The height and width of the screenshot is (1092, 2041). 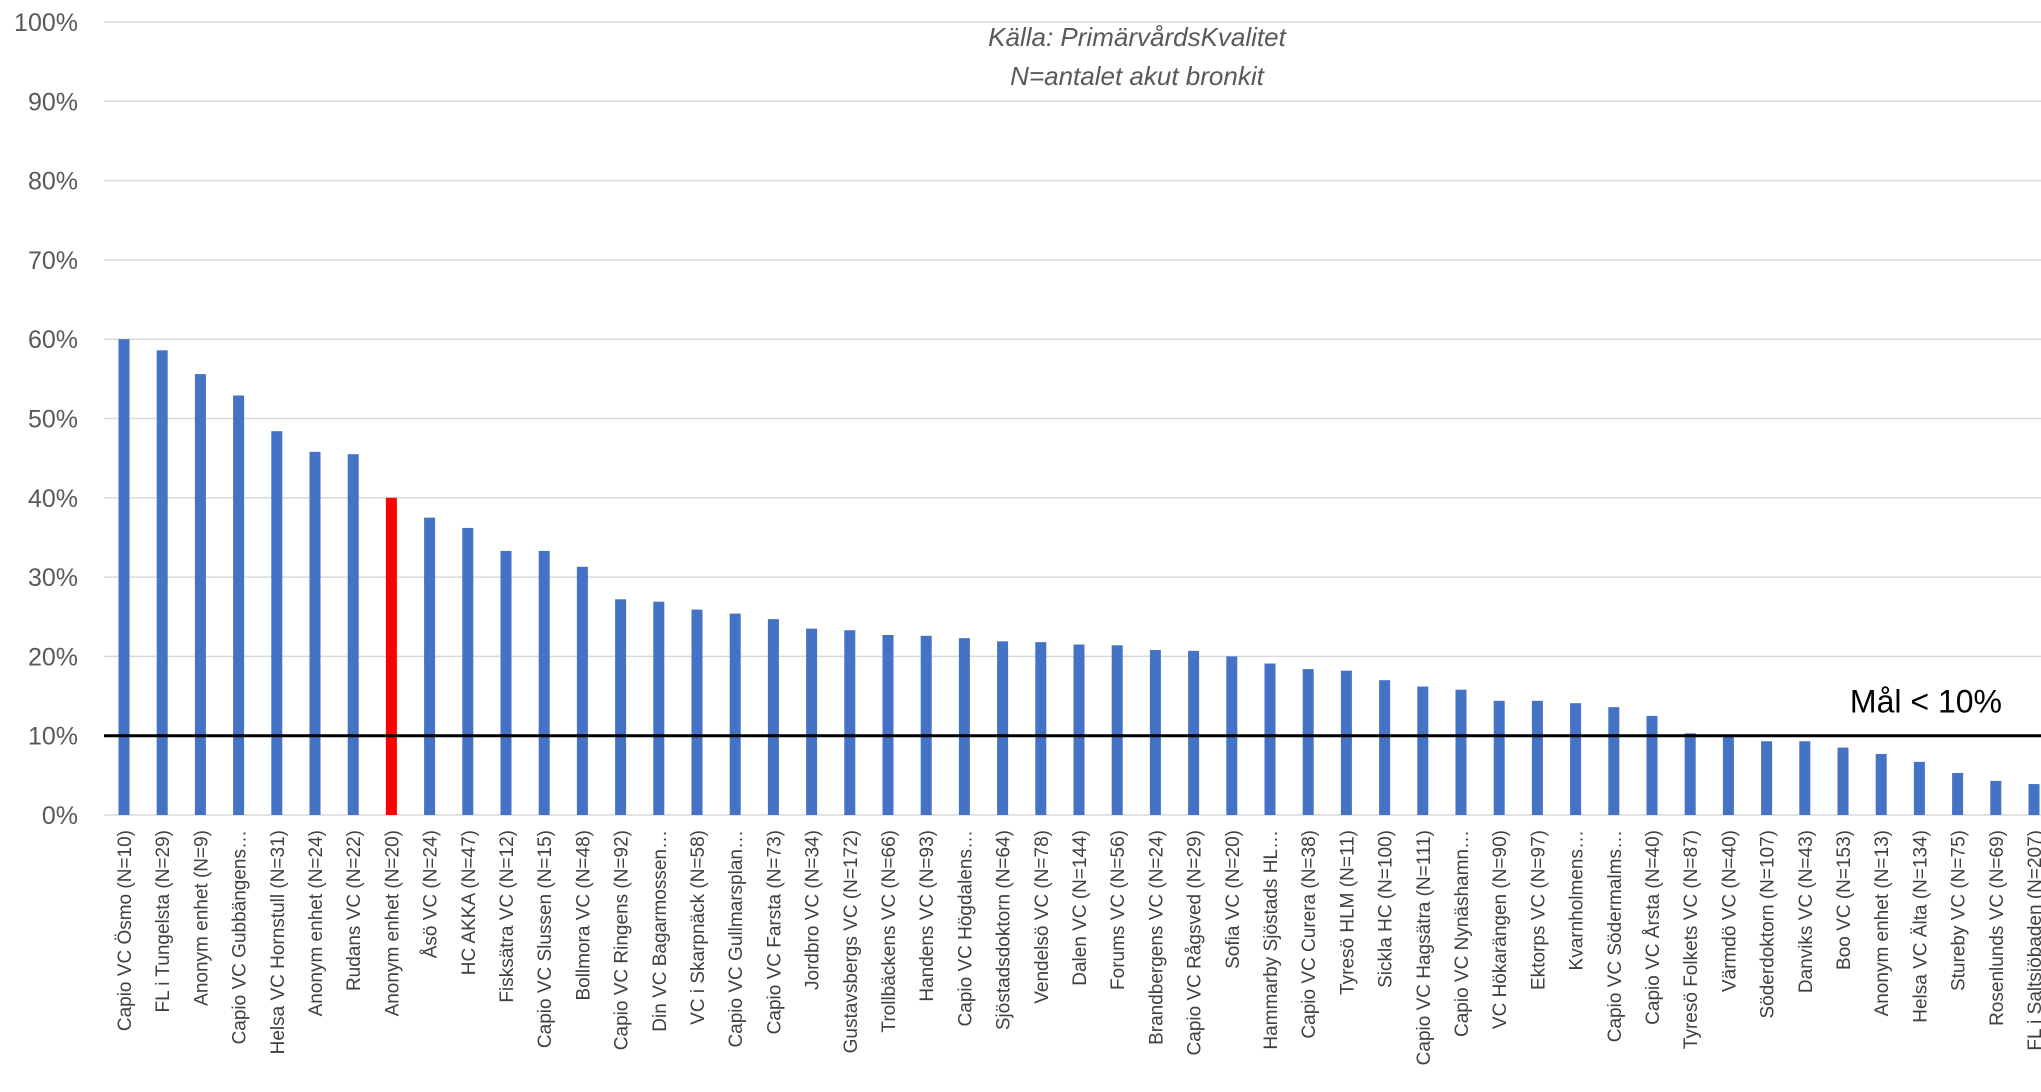 I want to click on x-tick-label: Sjöstadsdoktorn (N=64), so click(x=1004, y=930).